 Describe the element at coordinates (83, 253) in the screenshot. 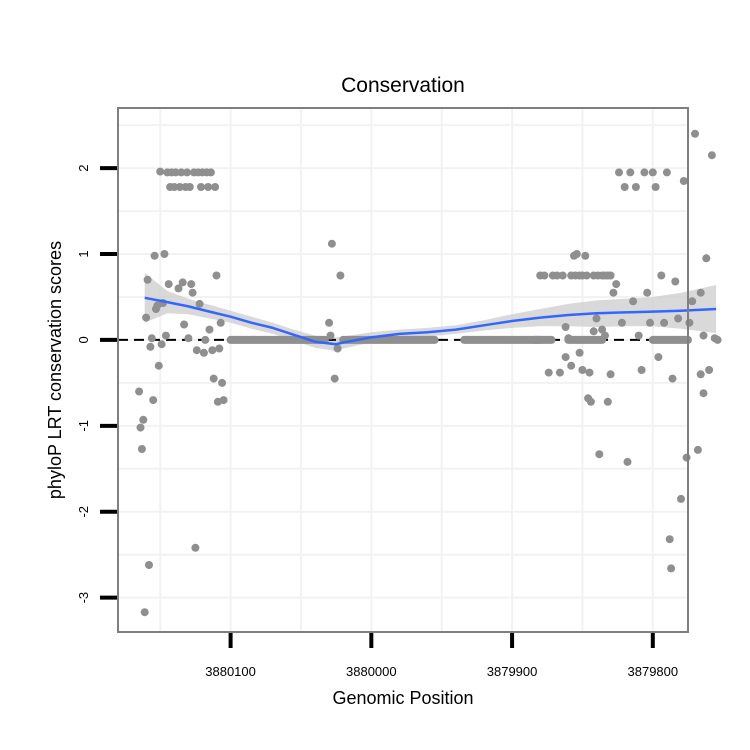

I see `y-tick-label: 1` at that location.